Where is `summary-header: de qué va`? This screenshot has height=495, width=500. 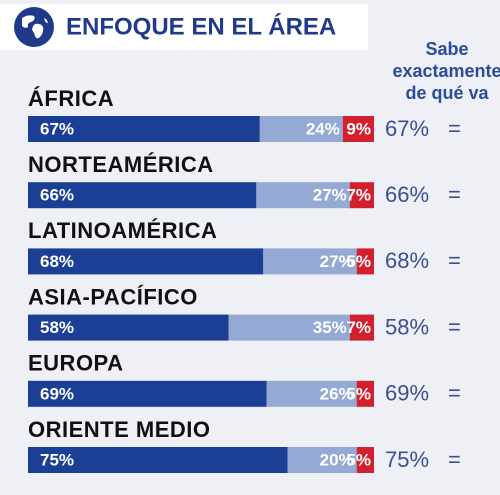
summary-header: de qué va is located at coordinates (447, 93).